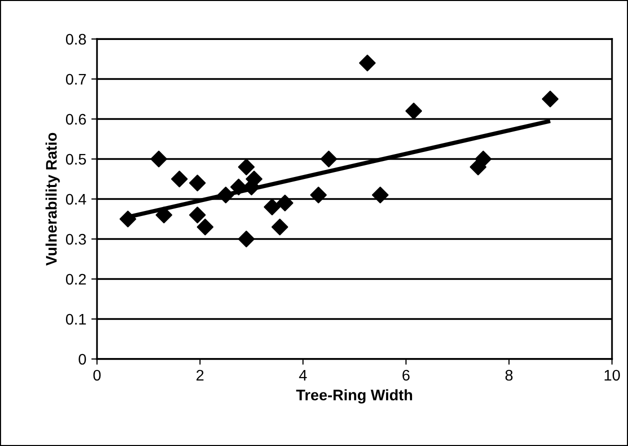  I want to click on y-tick-label: 0.3, so click(76, 239).